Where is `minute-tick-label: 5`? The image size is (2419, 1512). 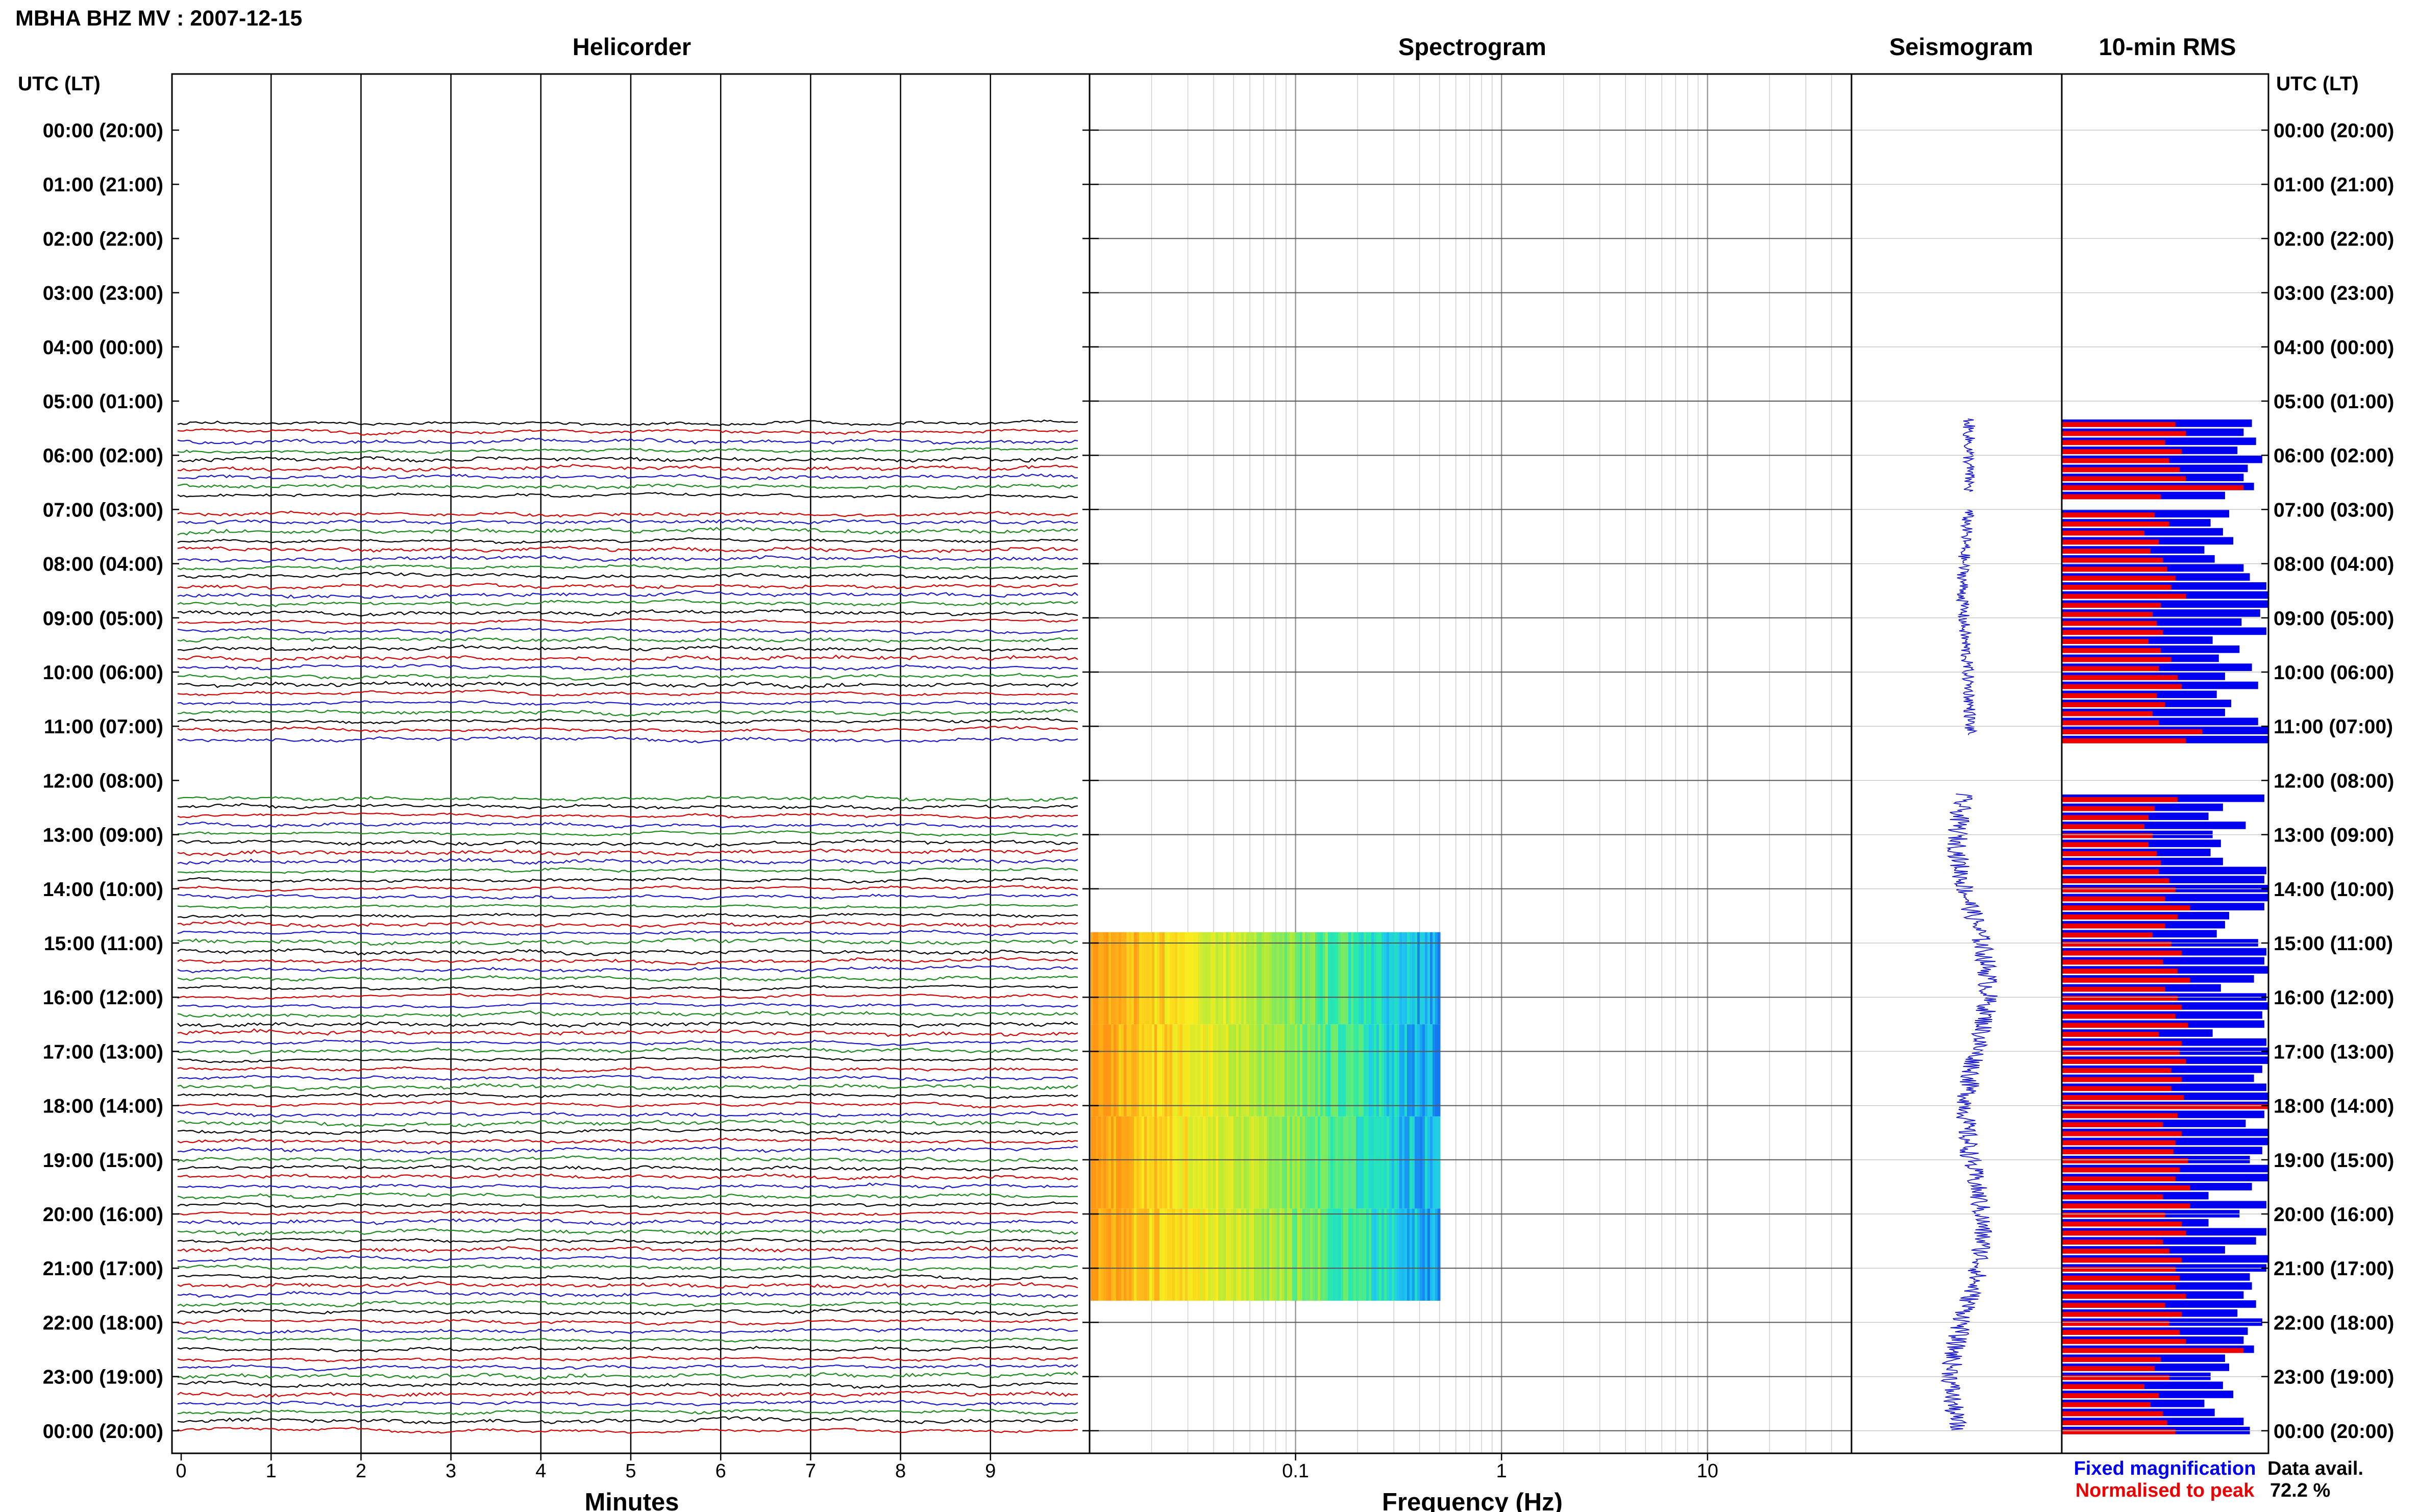 minute-tick-label: 5 is located at coordinates (630, 1471).